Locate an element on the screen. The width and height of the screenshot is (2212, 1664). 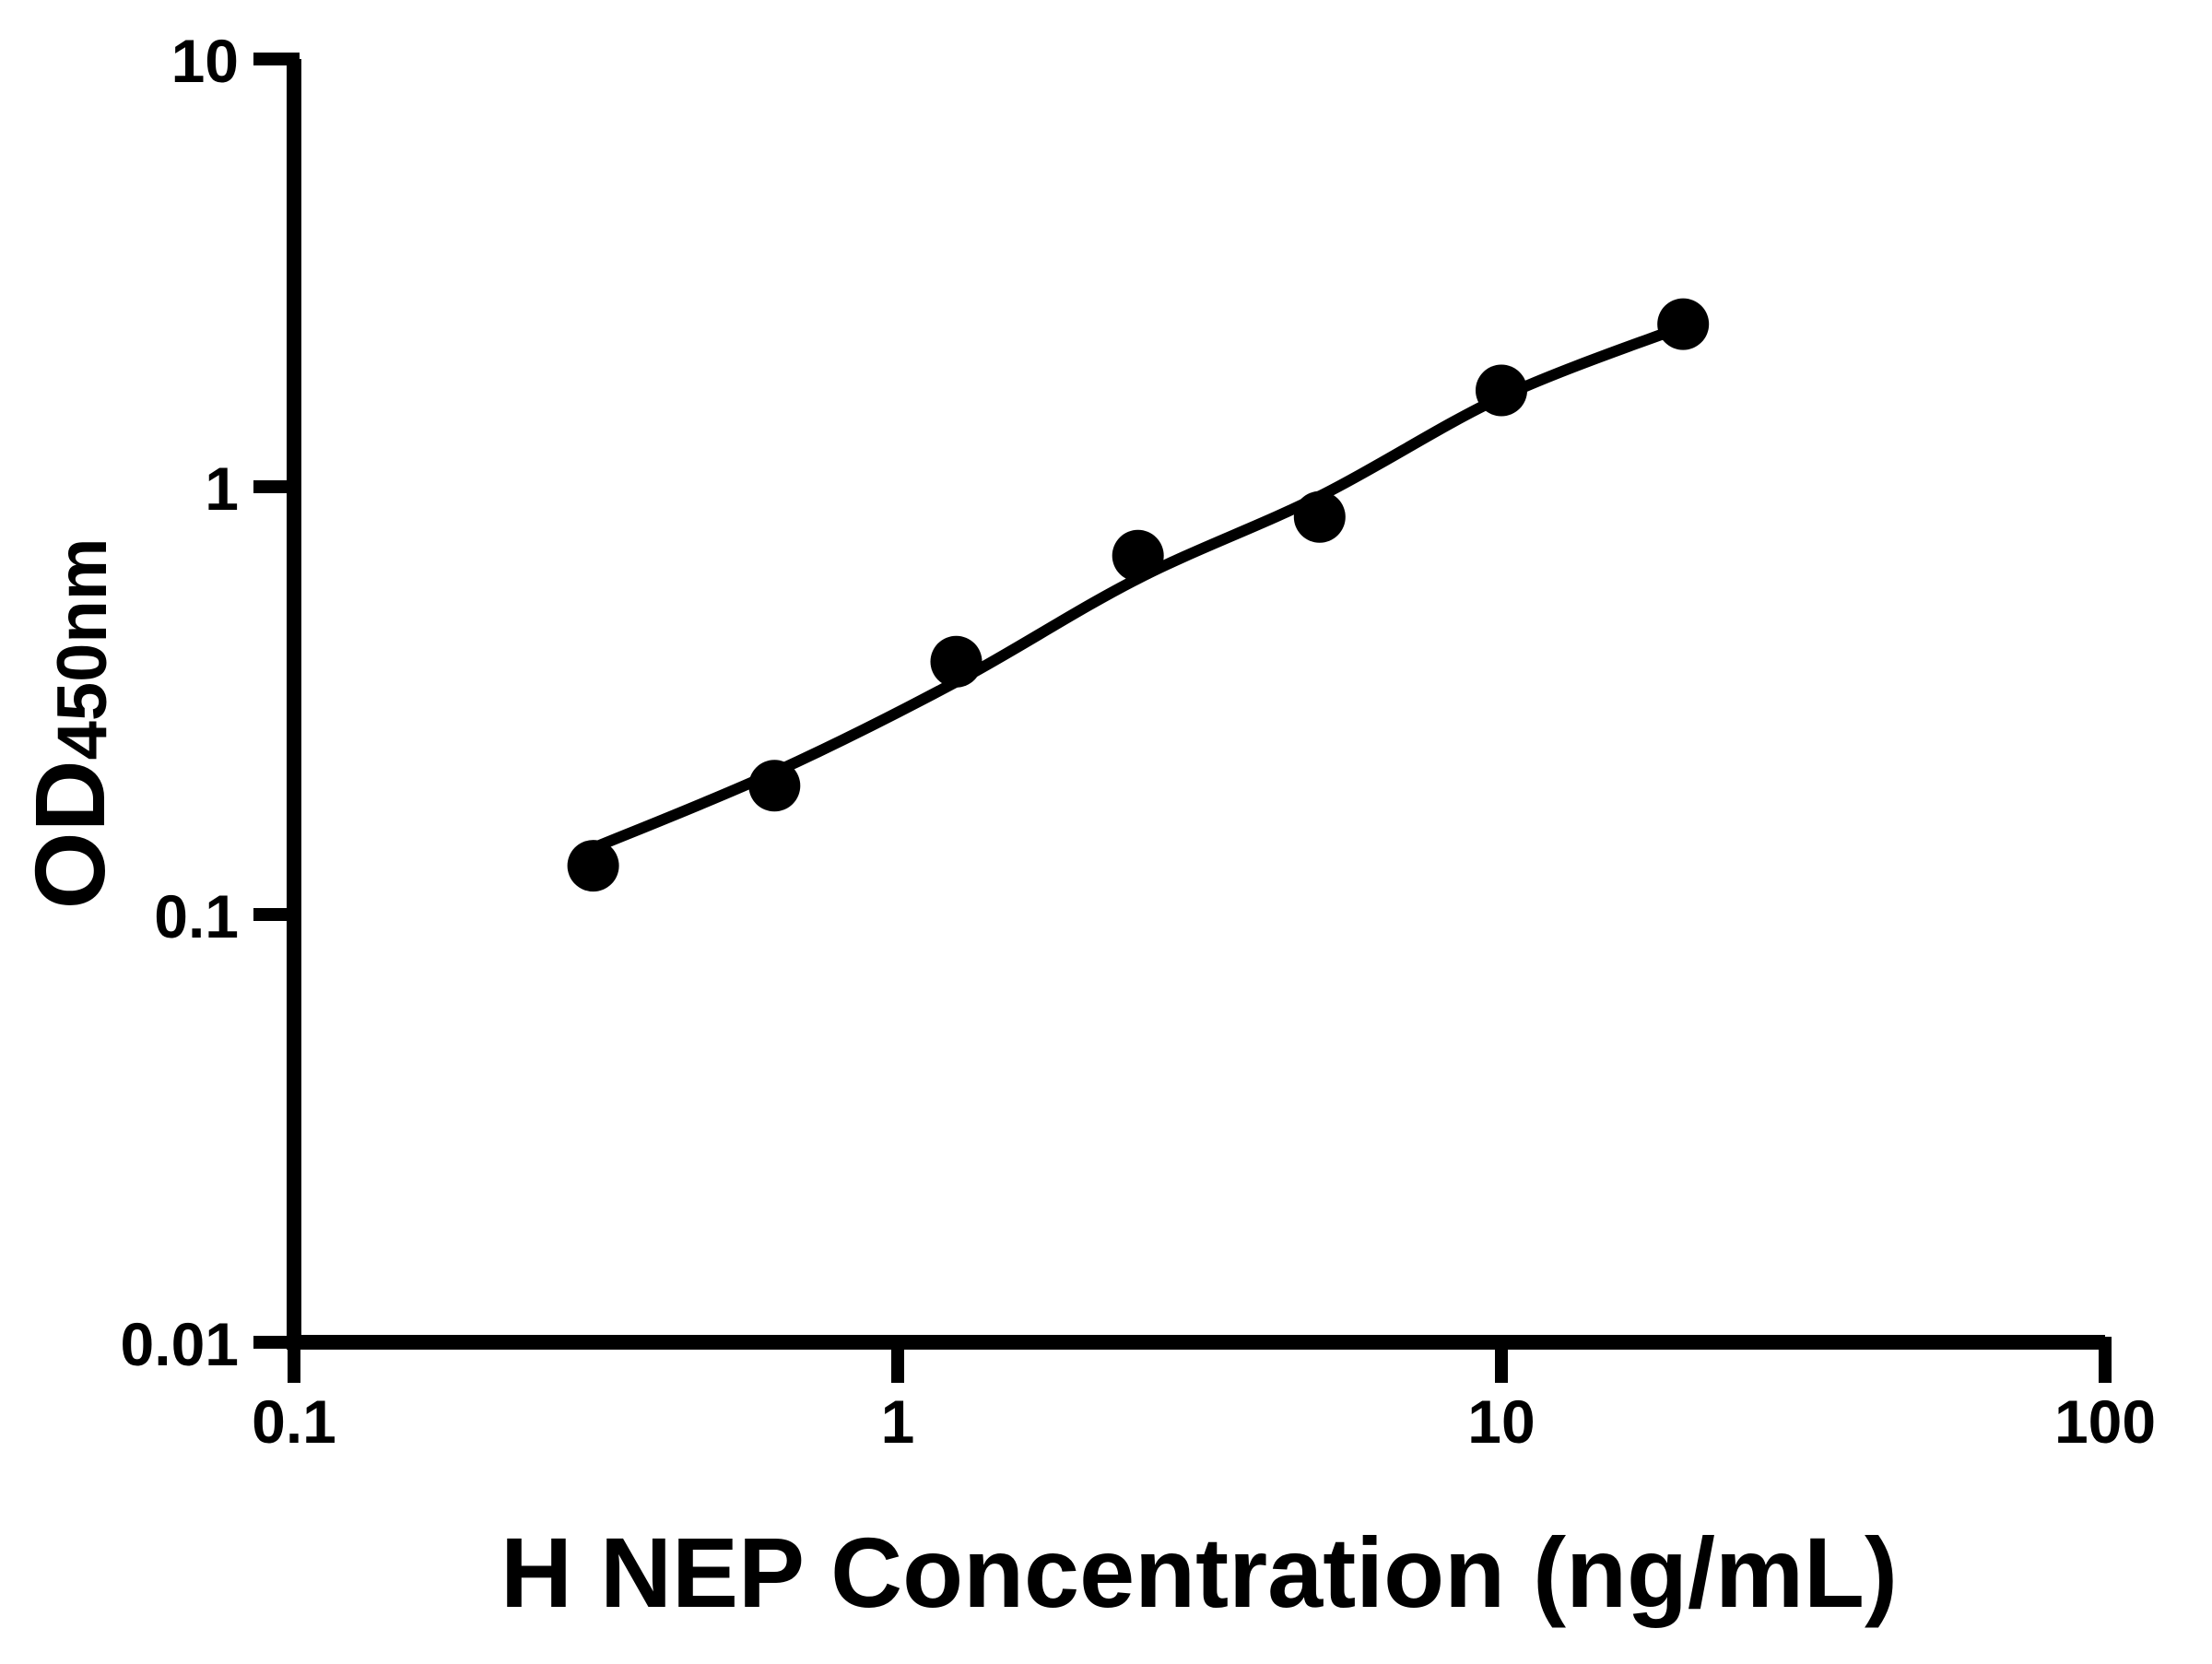
x-axis-ticks is located at coordinates (1200, 1360).